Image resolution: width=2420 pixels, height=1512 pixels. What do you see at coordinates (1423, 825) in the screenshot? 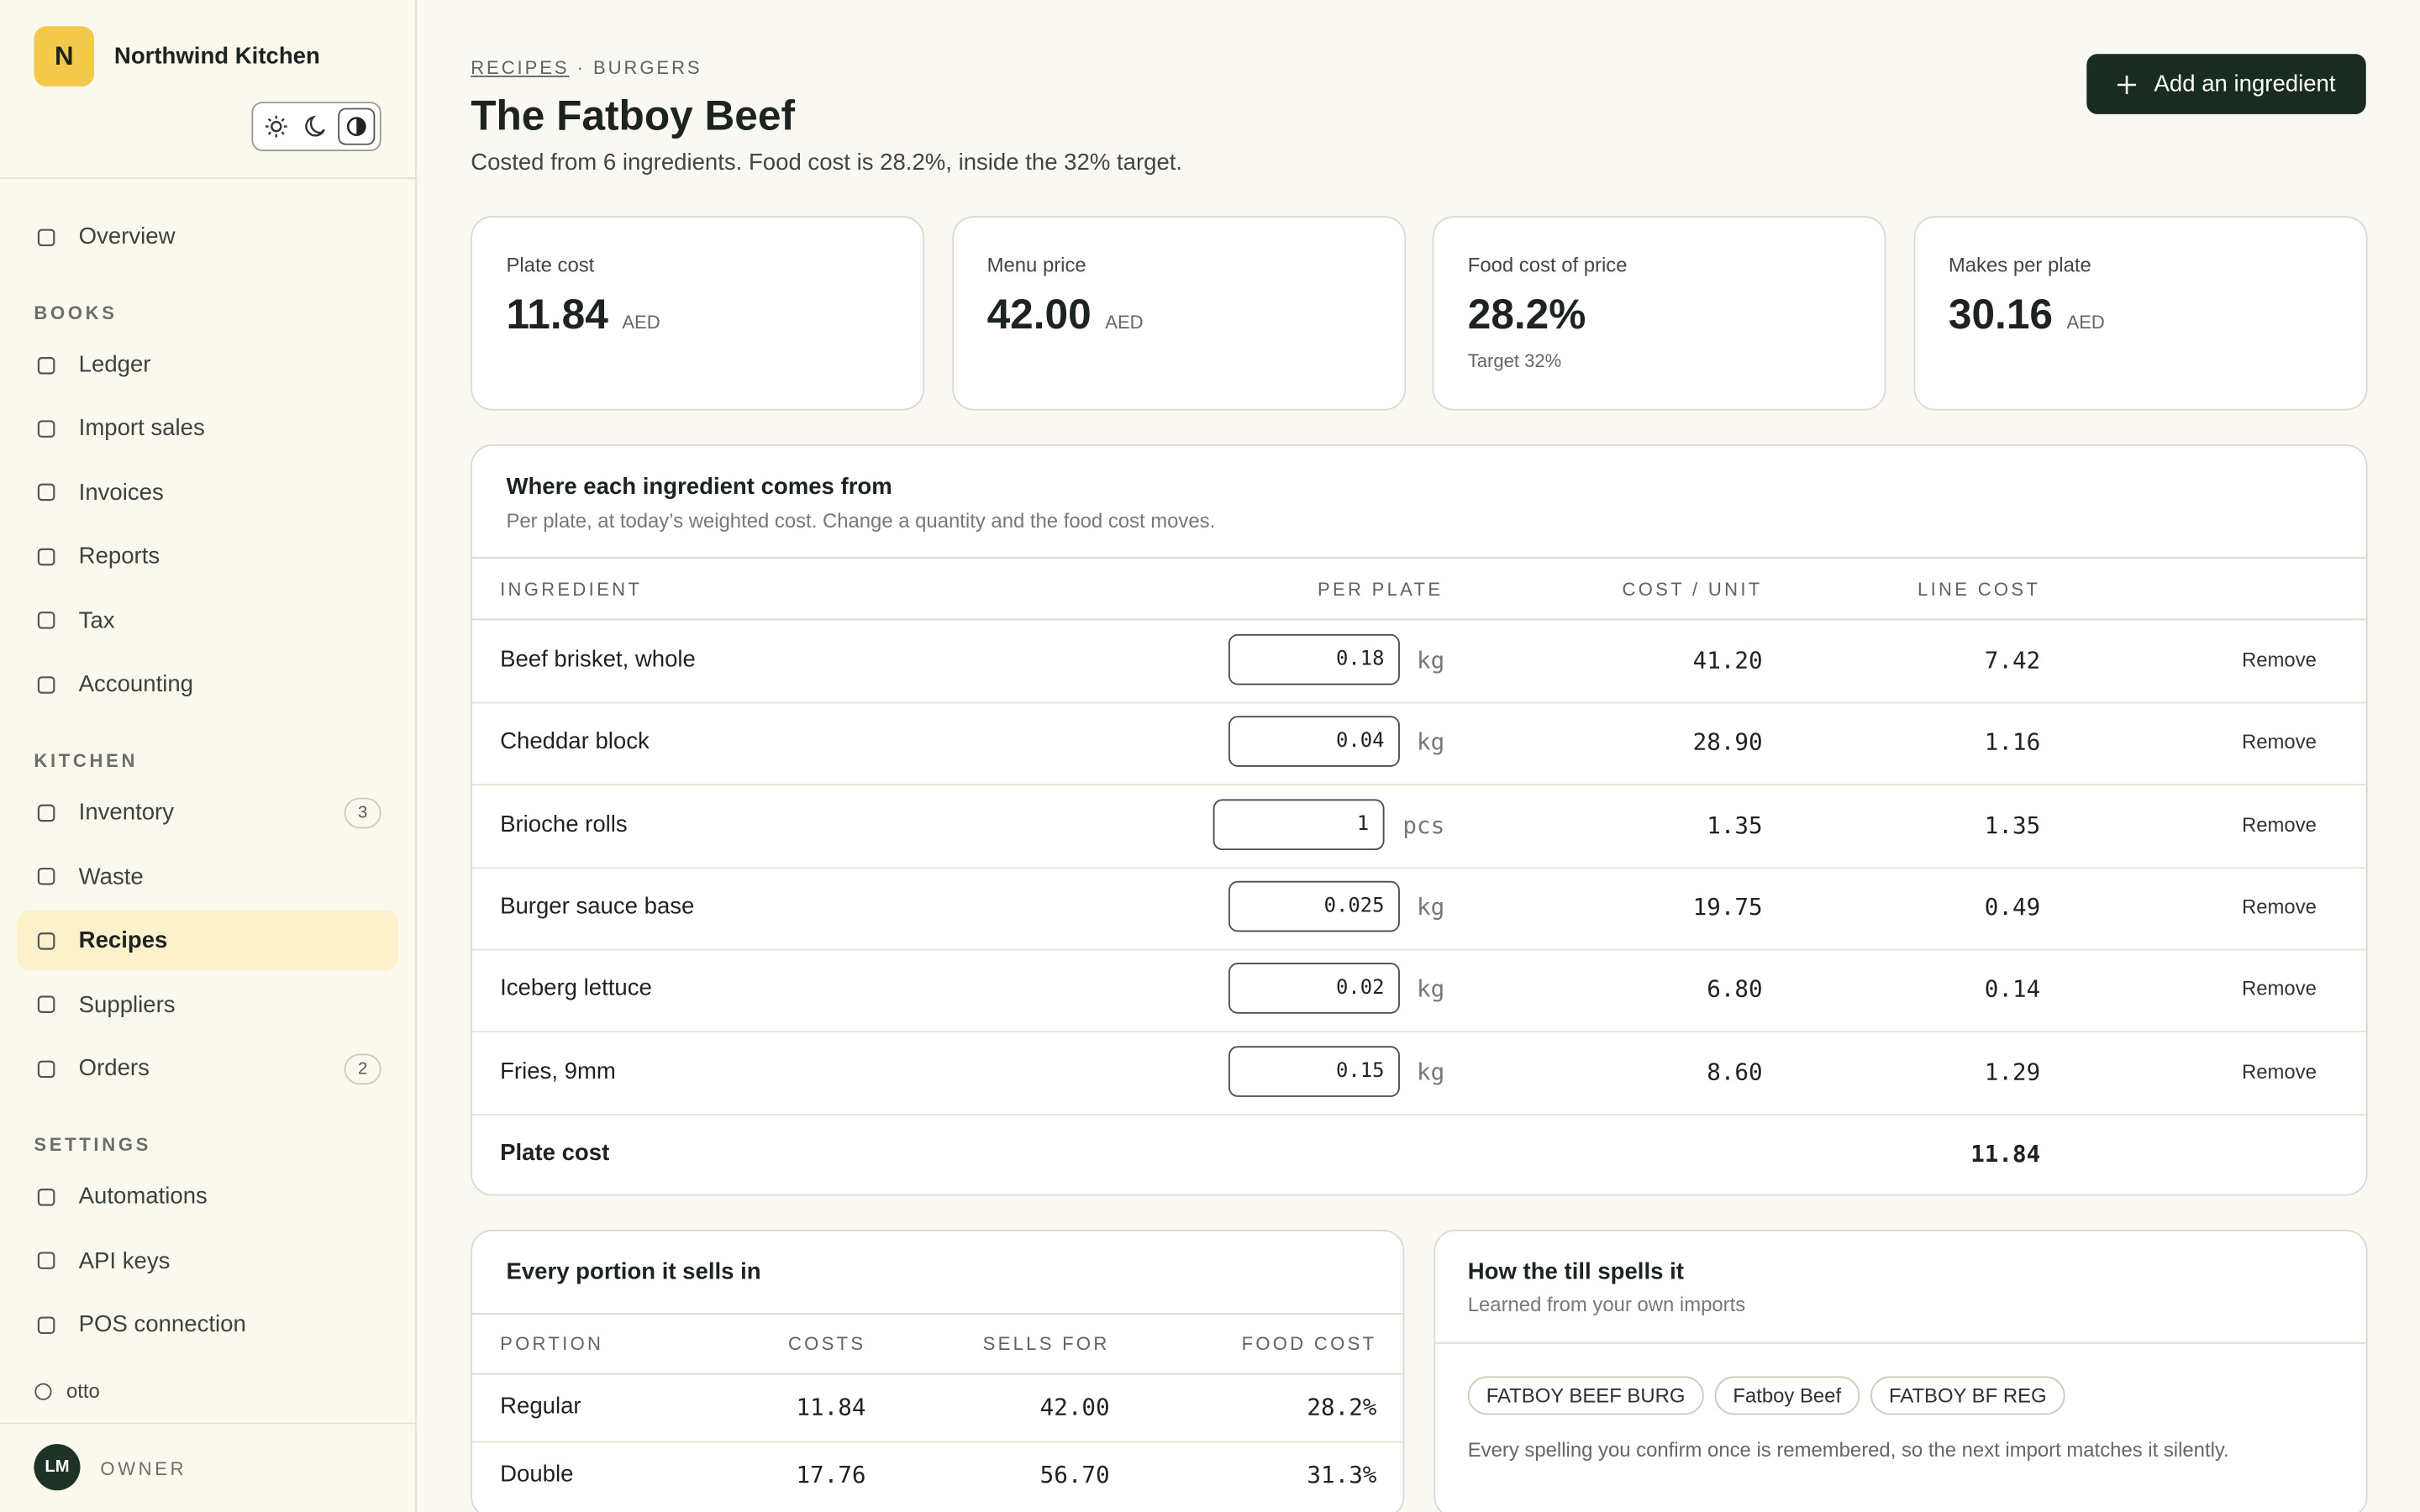
I see `unit: pcs` at bounding box center [1423, 825].